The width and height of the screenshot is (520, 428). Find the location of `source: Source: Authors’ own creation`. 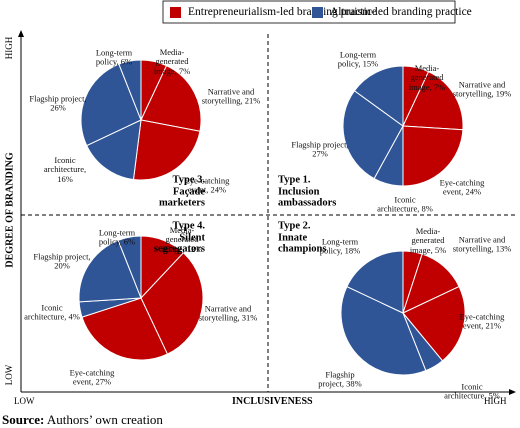

source: Source: Authors’ own creation is located at coordinates (82, 420).